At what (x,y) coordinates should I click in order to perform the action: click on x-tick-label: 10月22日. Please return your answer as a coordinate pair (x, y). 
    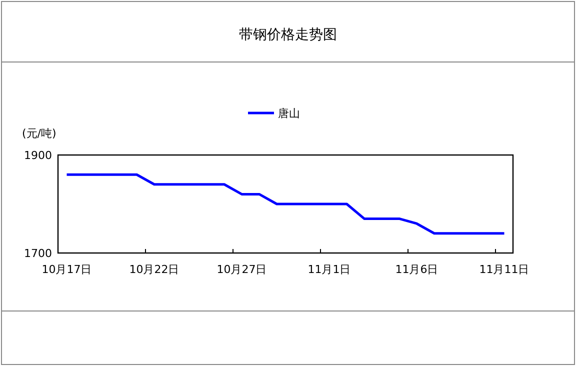
    Looking at the image, I should click on (154, 269).